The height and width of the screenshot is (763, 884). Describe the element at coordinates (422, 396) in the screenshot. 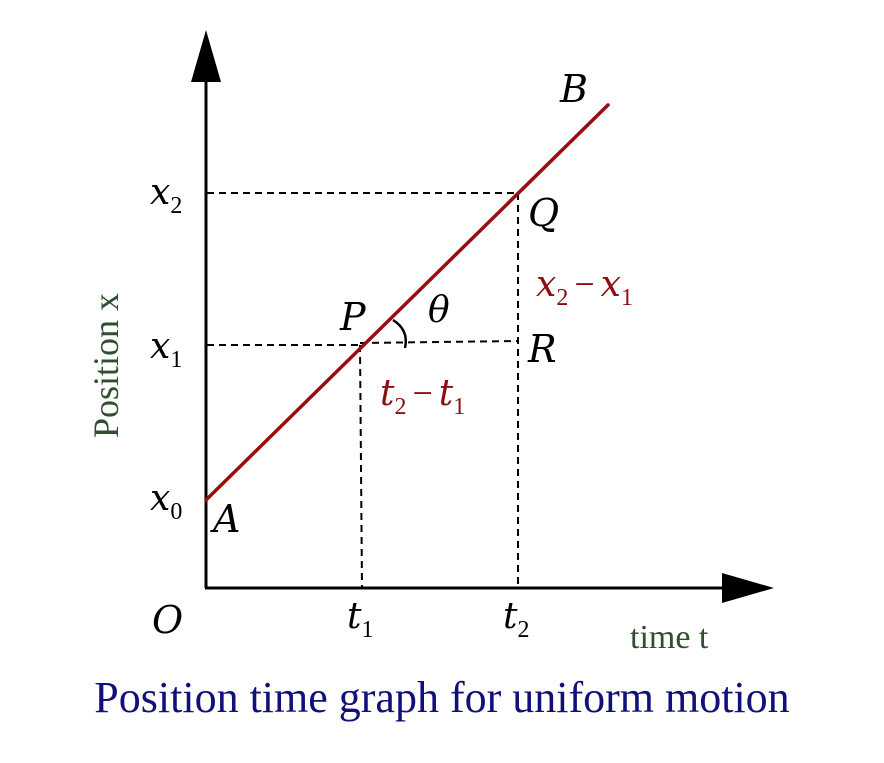

I see `delta-t-label: t2− t1` at that location.